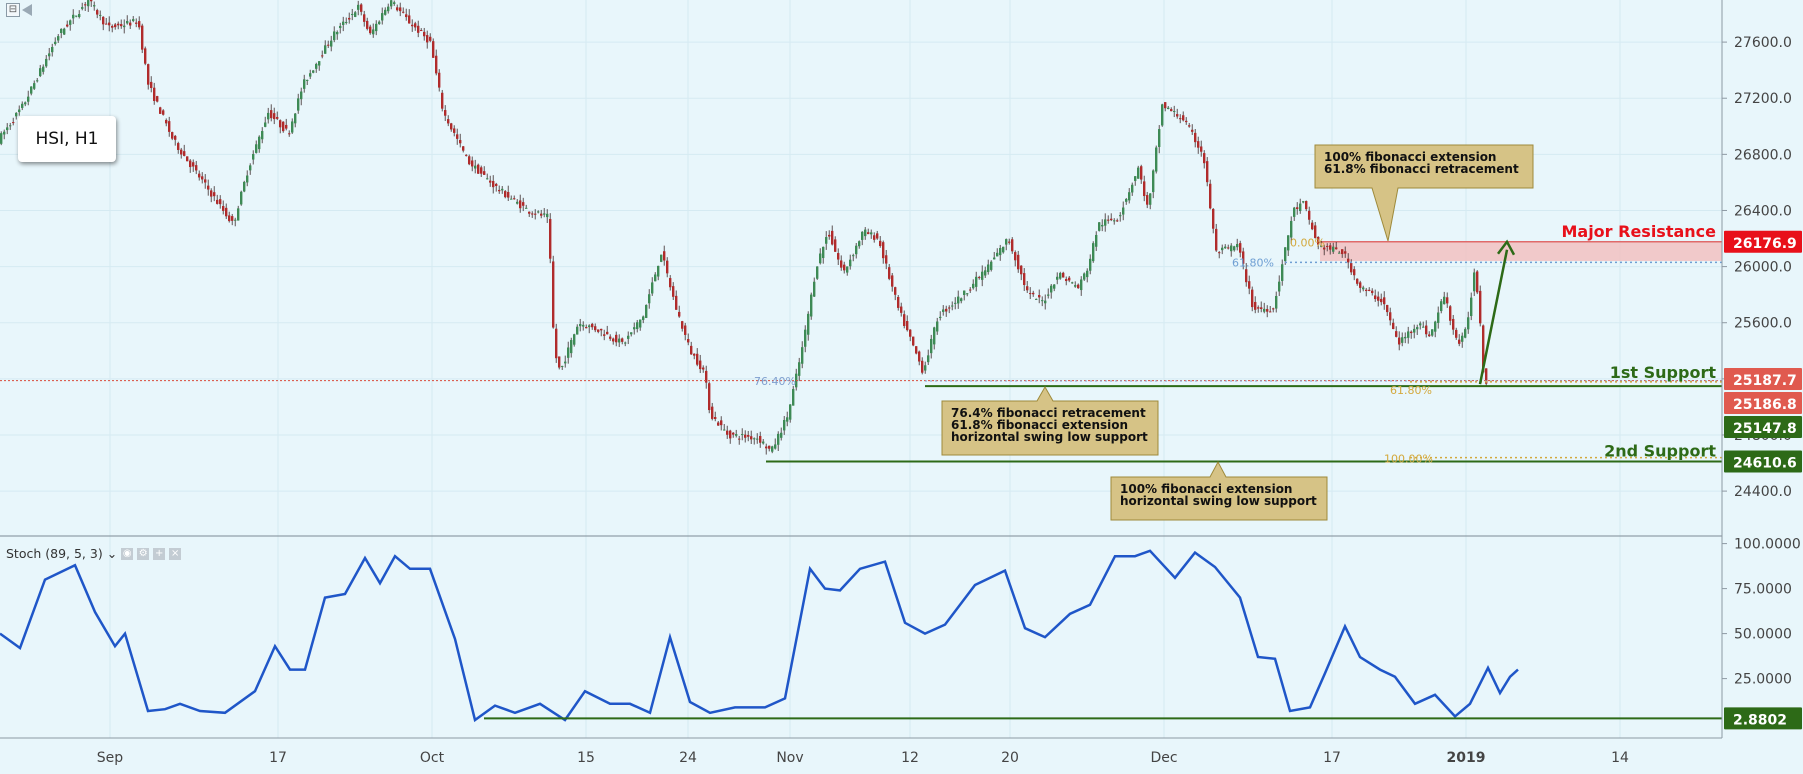 The image size is (1803, 774). What do you see at coordinates (1760, 720) in the screenshot?
I see `stoch-level-tag-text: 2.8802` at bounding box center [1760, 720].